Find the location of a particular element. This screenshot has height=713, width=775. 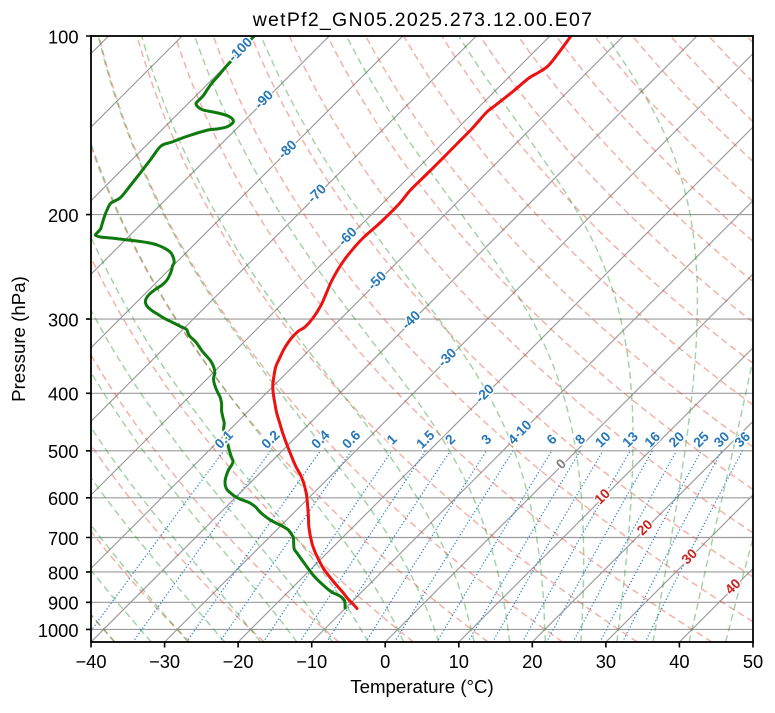

svg-text: 10 is located at coordinates (459, 661).